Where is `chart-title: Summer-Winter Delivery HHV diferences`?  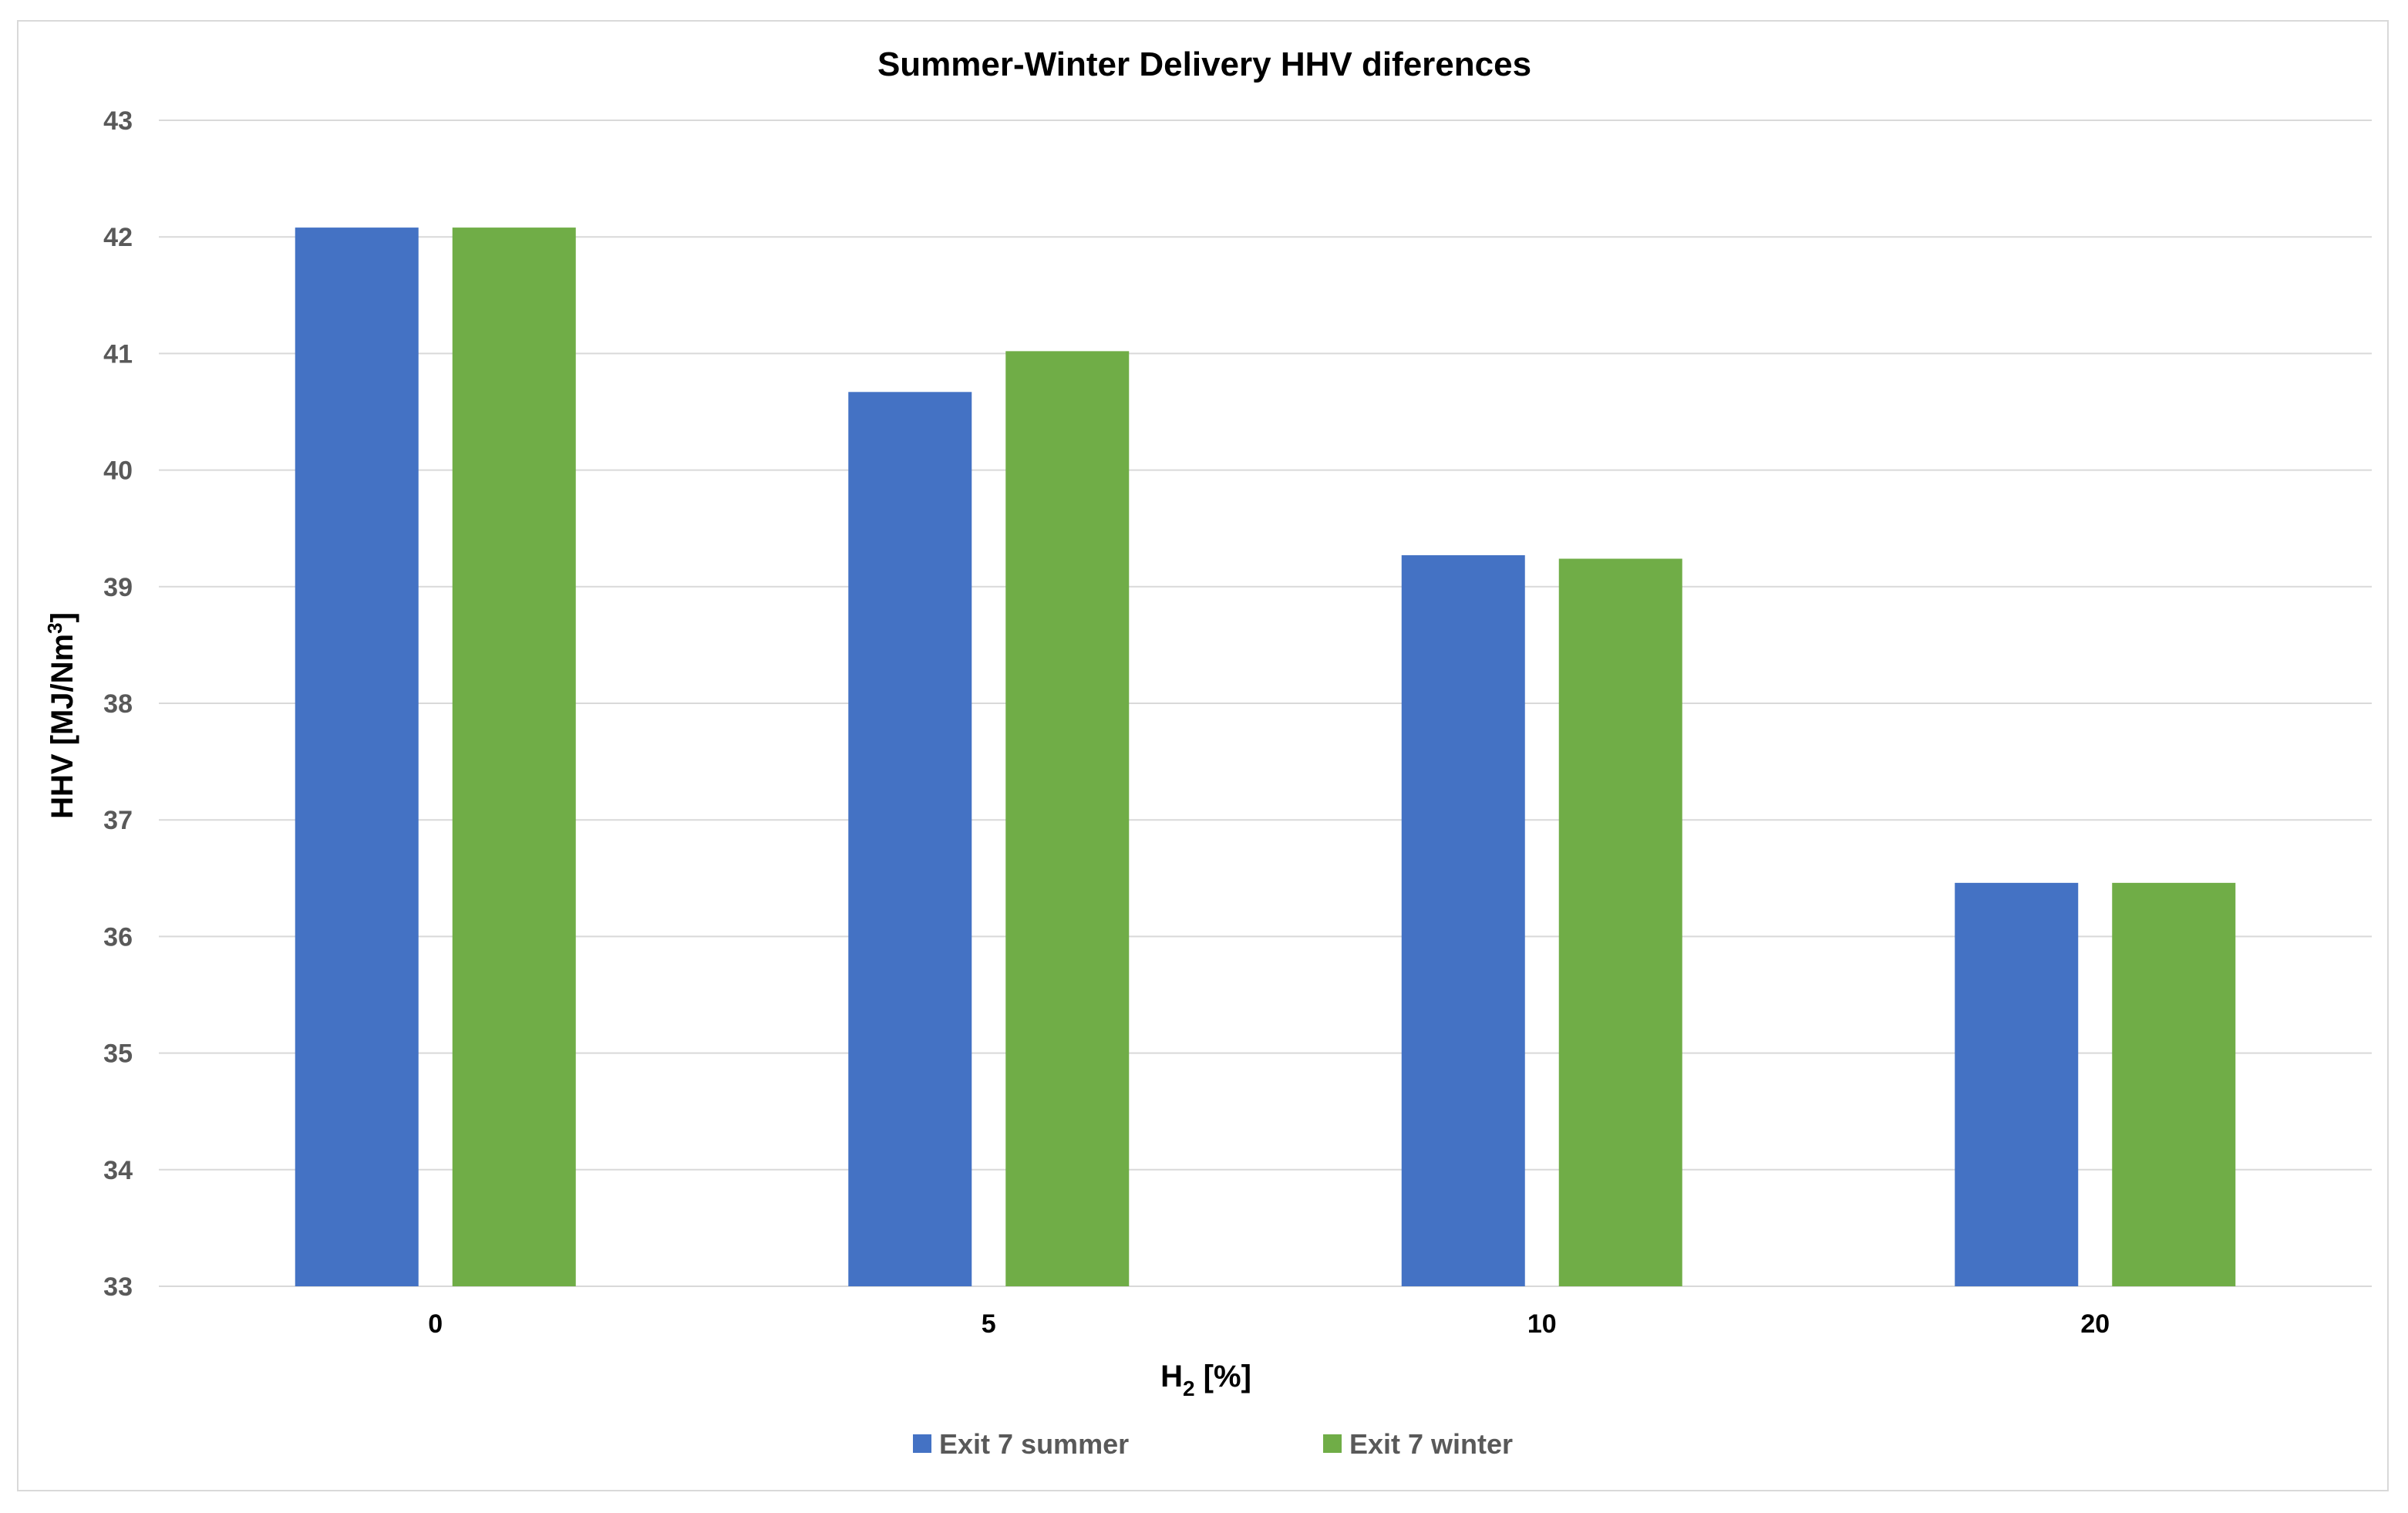 chart-title: Summer-Winter Delivery HHV diferences is located at coordinates (1204, 64).